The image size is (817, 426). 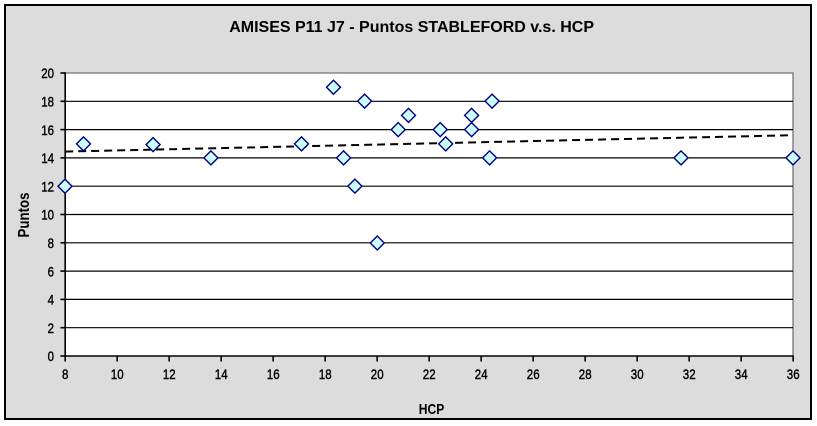 I want to click on svg-text: Puntos, so click(x=24, y=214).